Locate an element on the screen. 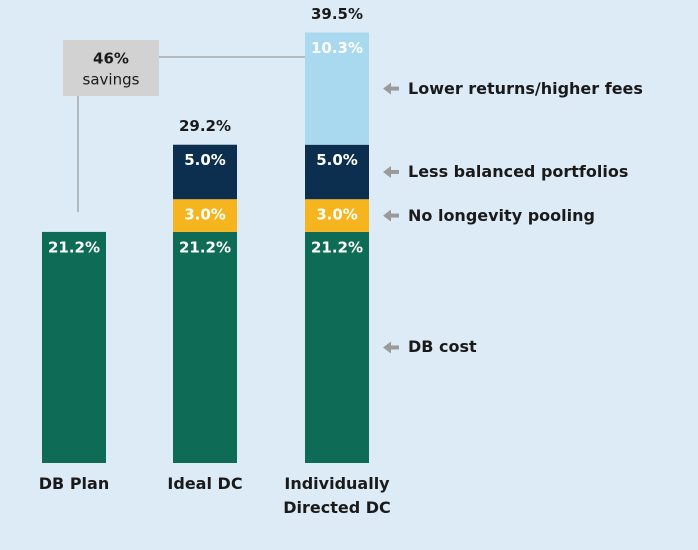 Image resolution: width=698 pixels, height=550 pixels. annotation-text: savings is located at coordinates (111, 80).